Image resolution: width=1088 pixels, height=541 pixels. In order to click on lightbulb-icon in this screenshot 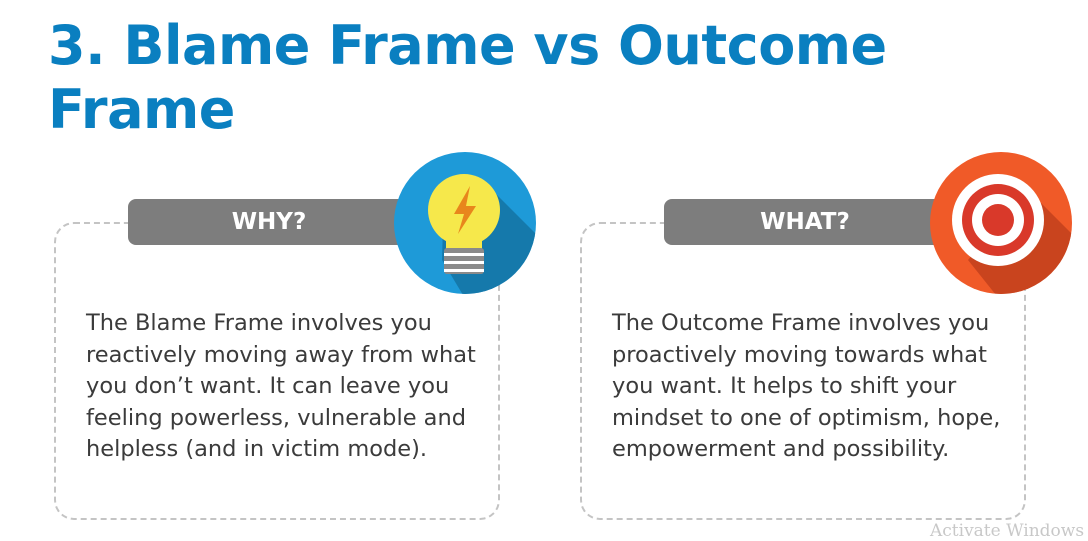, I will do `click(465, 223)`.